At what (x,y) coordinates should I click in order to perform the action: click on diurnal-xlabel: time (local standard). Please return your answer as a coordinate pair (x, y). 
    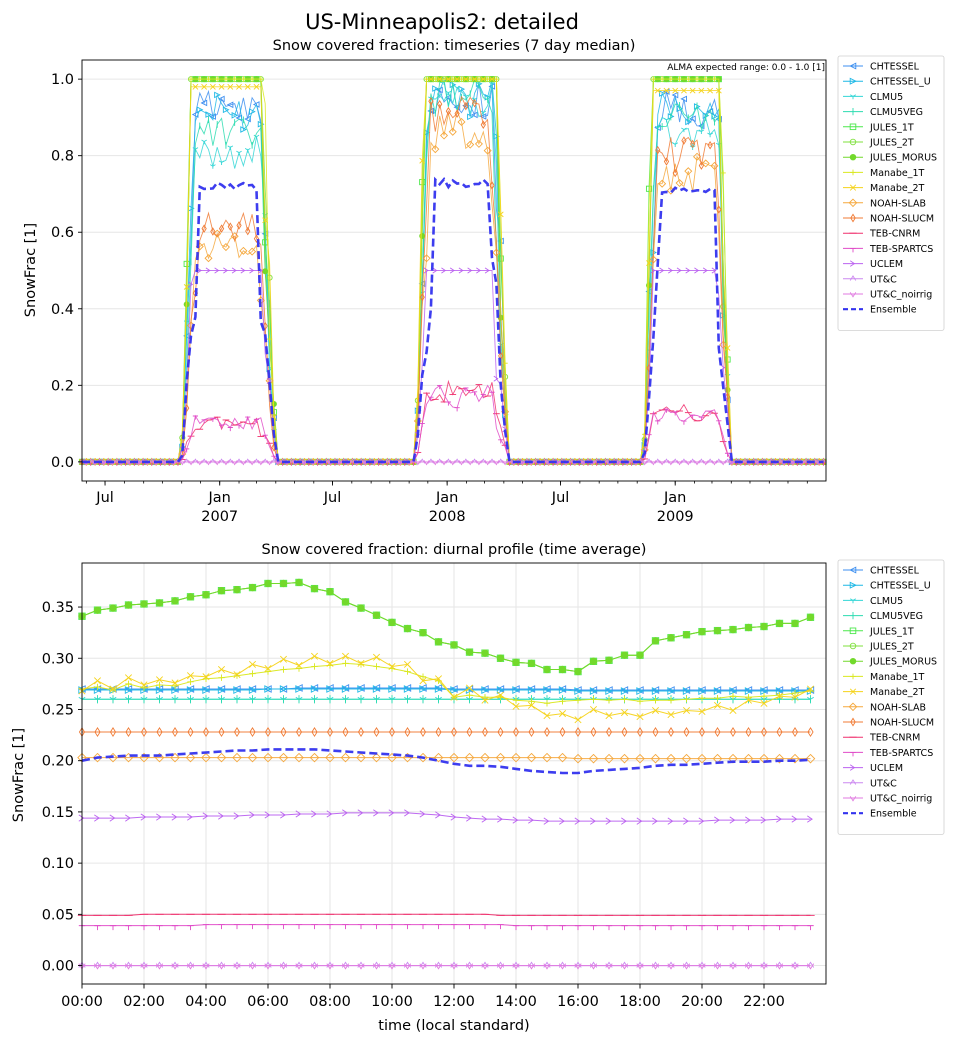
    Looking at the image, I should click on (453, 1026).